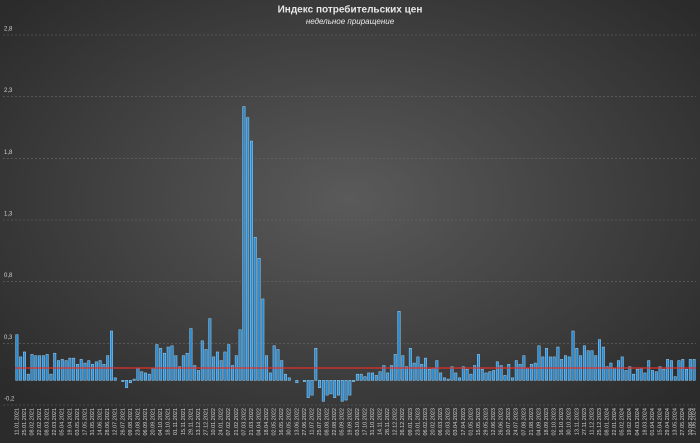 The image size is (700, 443). What do you see at coordinates (328, 422) in the screenshot?
I see `x-tick-label: 08.08.2022` at bounding box center [328, 422].